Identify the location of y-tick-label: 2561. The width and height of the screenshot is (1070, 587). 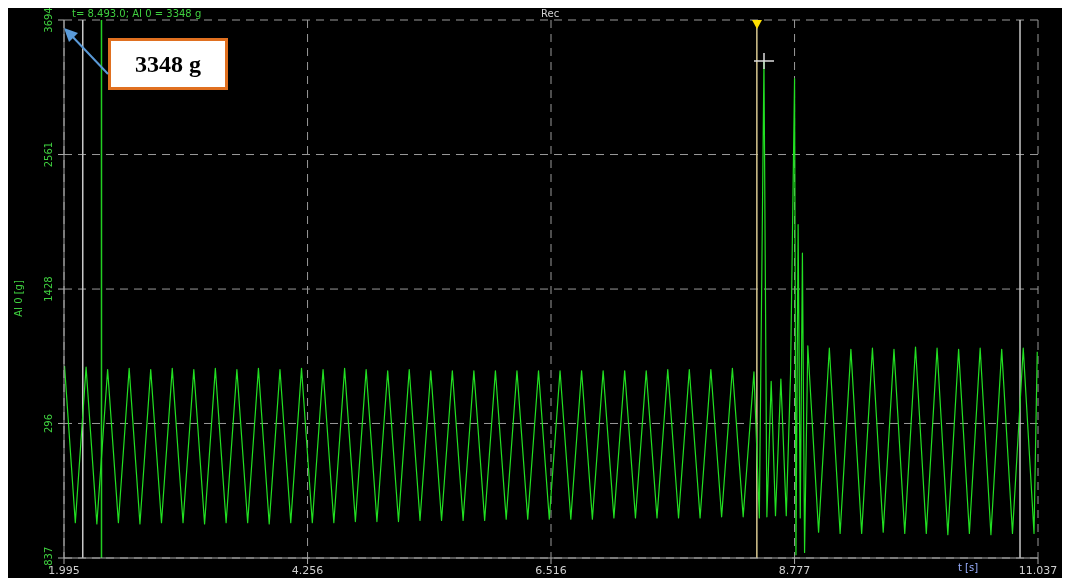
(48, 154).